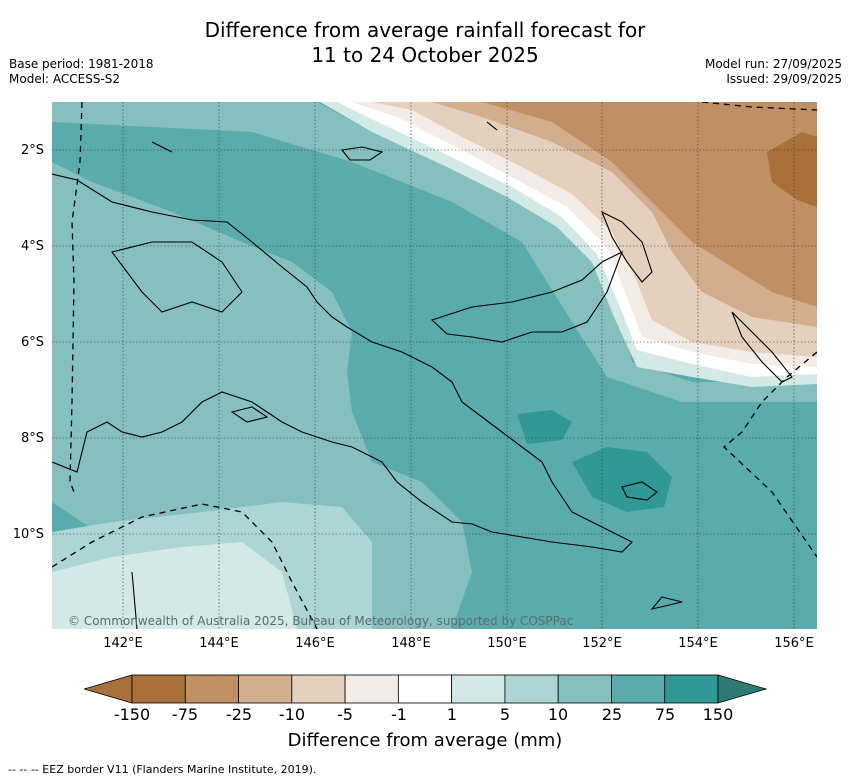 Image resolution: width=850 pixels, height=781 pixels. I want to click on lon-label-148e: 148°E, so click(411, 643).